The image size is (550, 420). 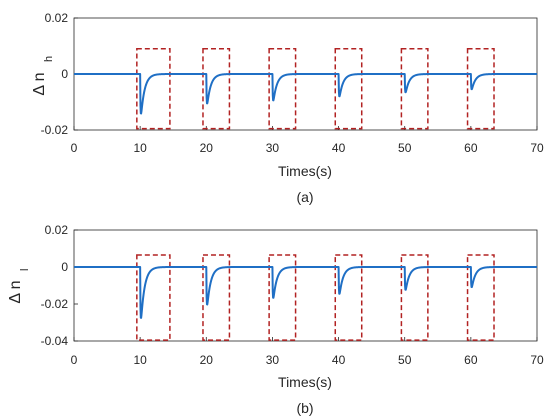 What do you see at coordinates (304, 408) in the screenshot?
I see `caption-b: (b)` at bounding box center [304, 408].